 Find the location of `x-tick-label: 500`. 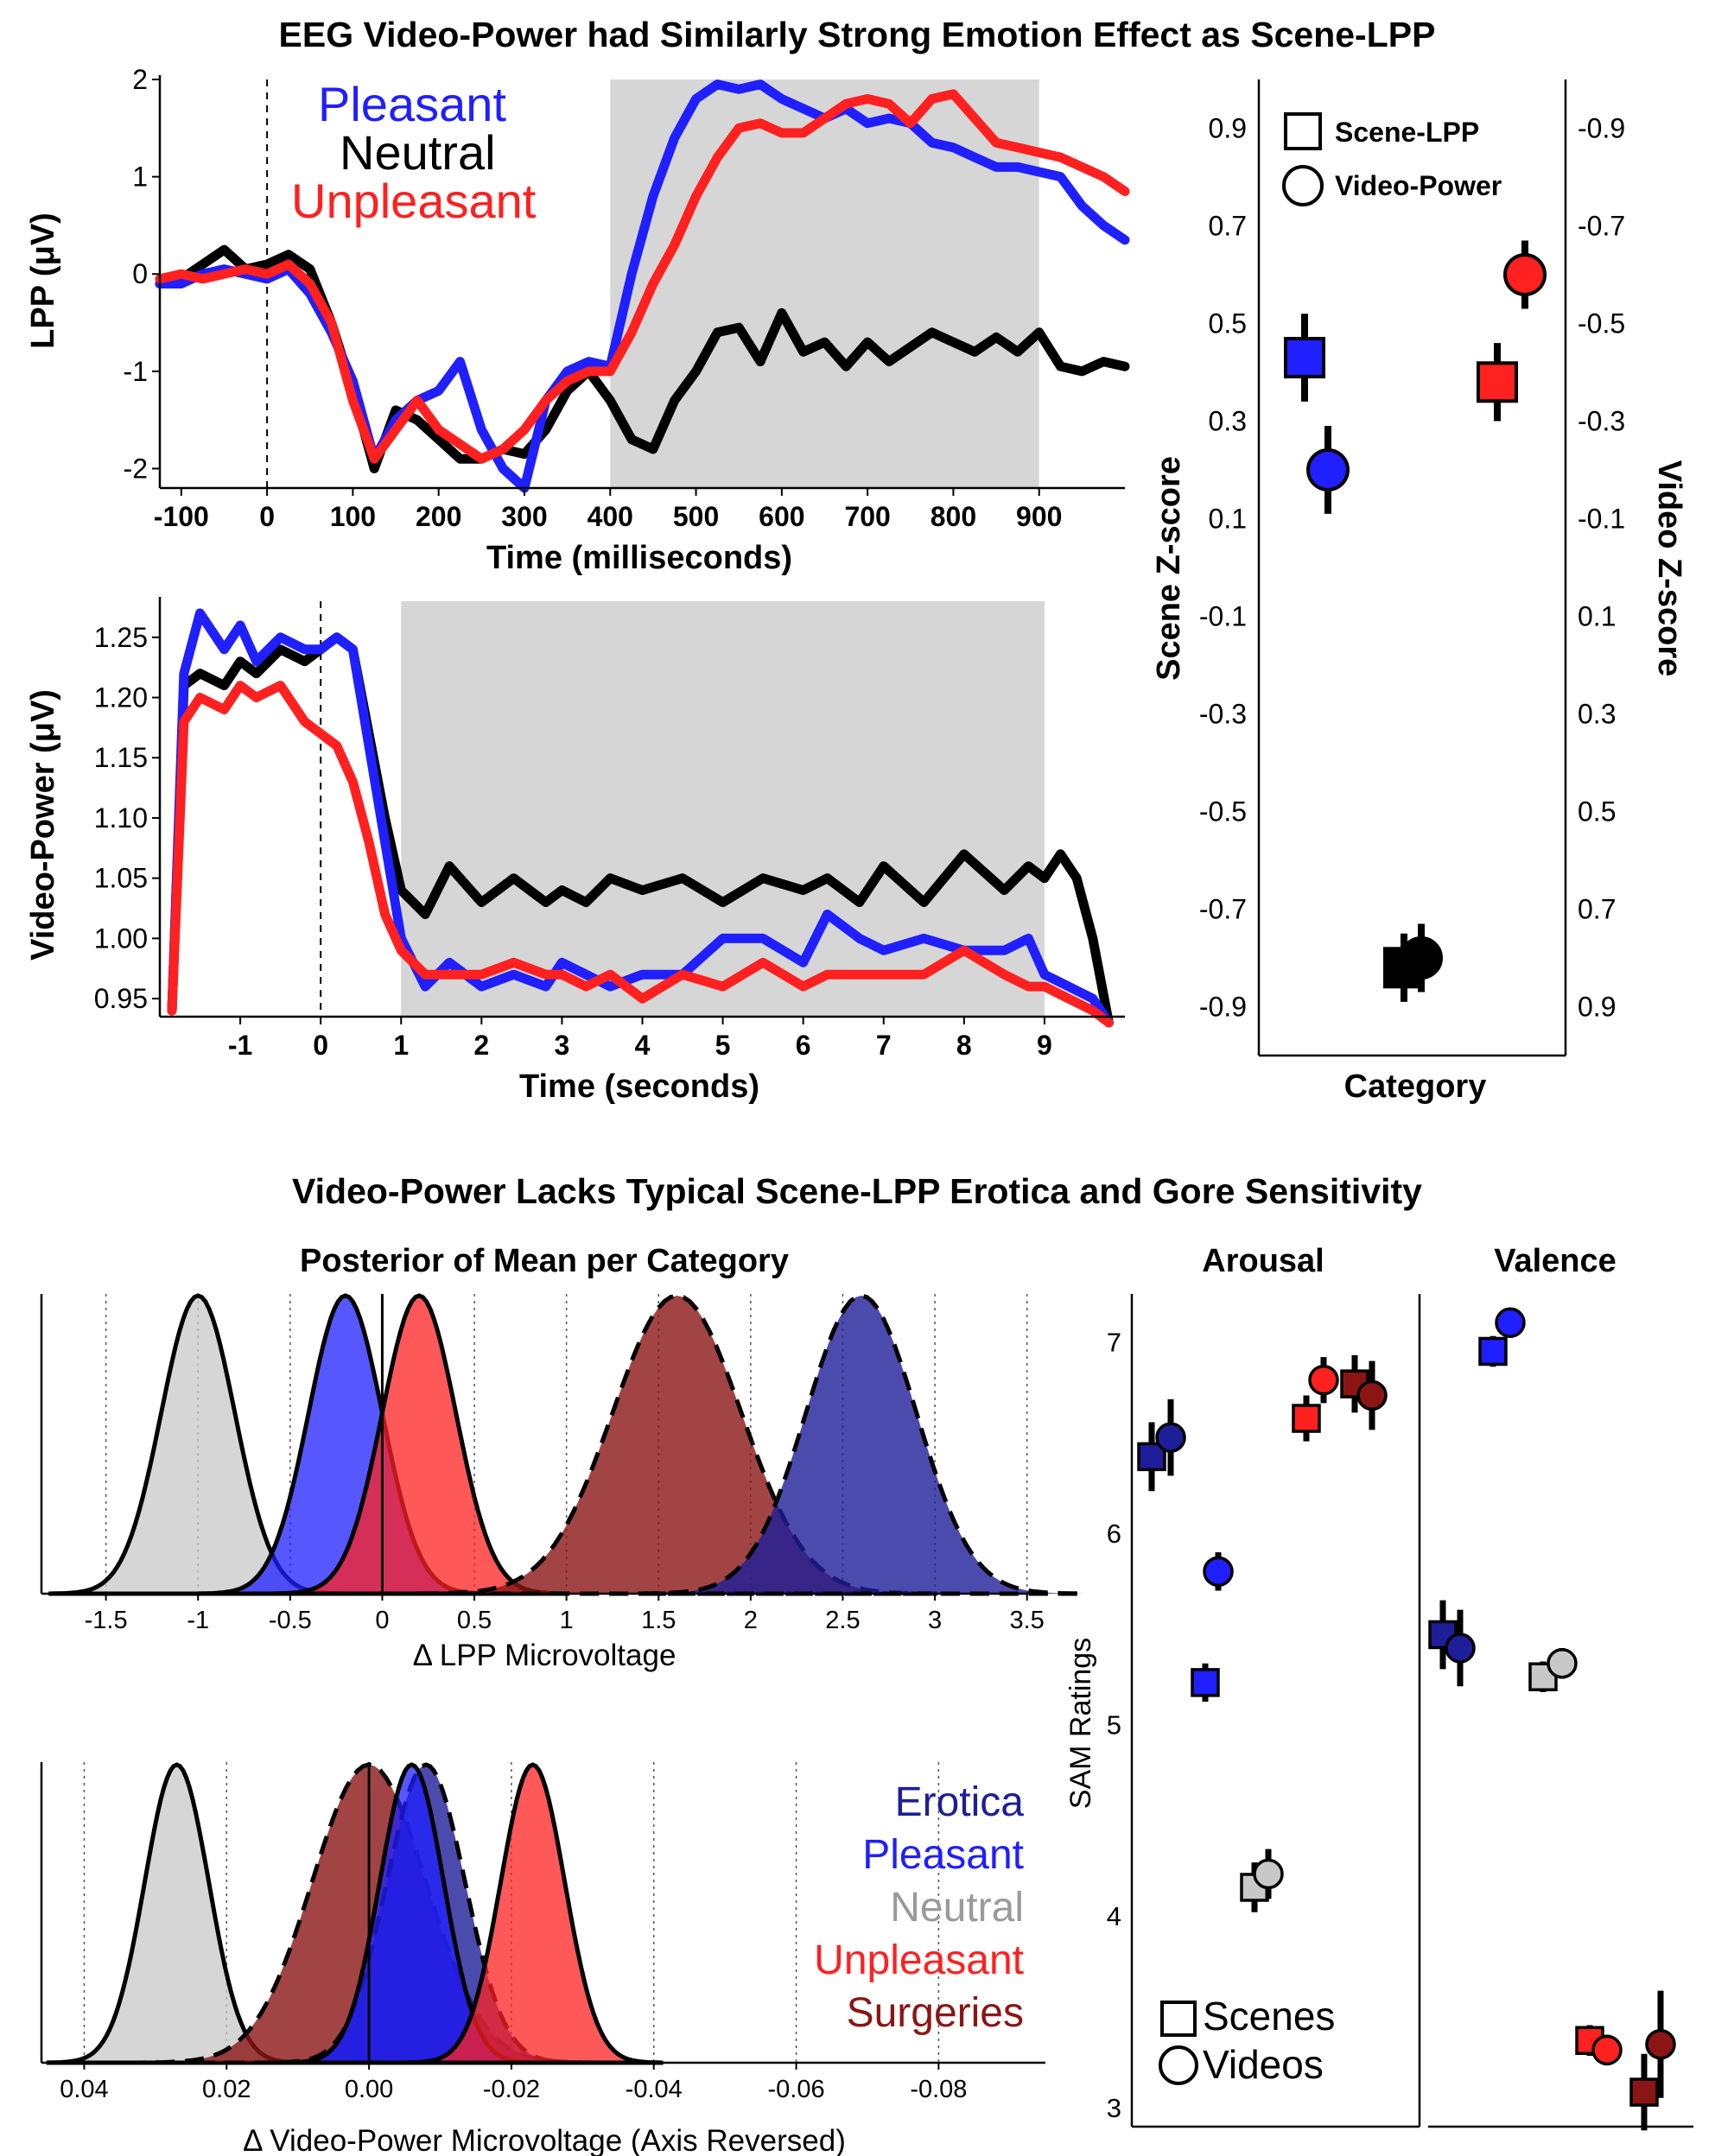

x-tick-label: 500 is located at coordinates (696, 516).